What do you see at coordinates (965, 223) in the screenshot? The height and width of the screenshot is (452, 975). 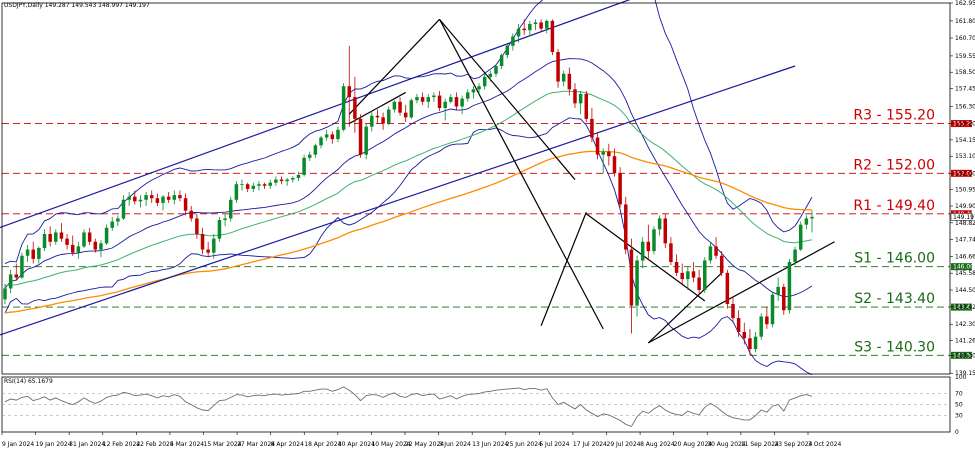 I see `price-tick-label: 148.820` at bounding box center [965, 223].